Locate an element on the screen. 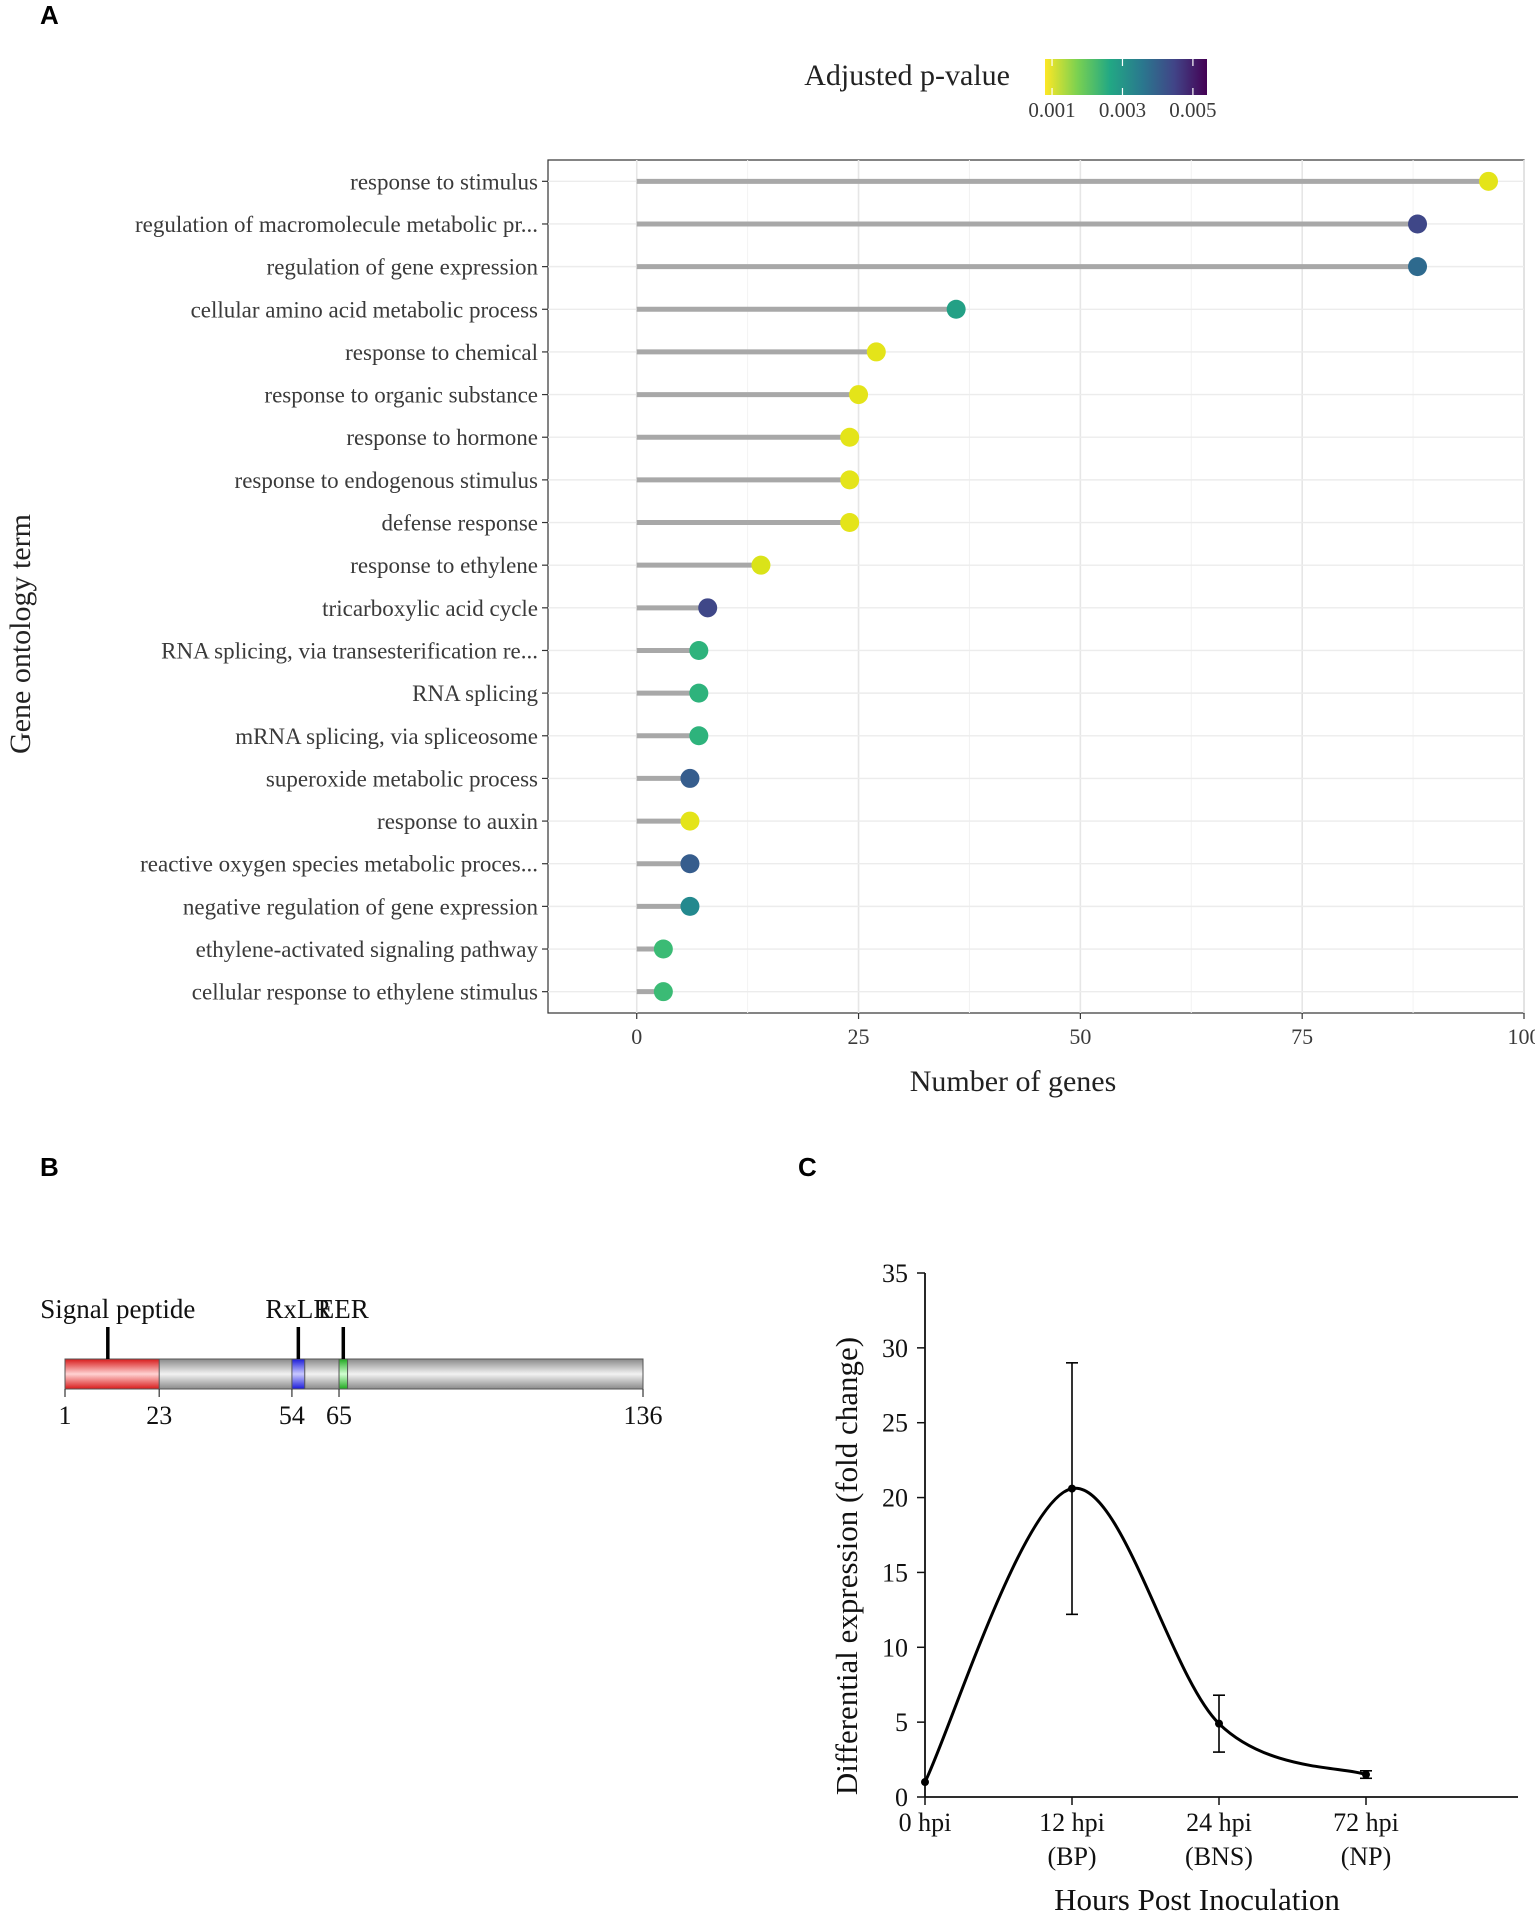 The image size is (1535, 1918). y-tick-label: ethylene-activated signaling pathway is located at coordinates (367, 949).